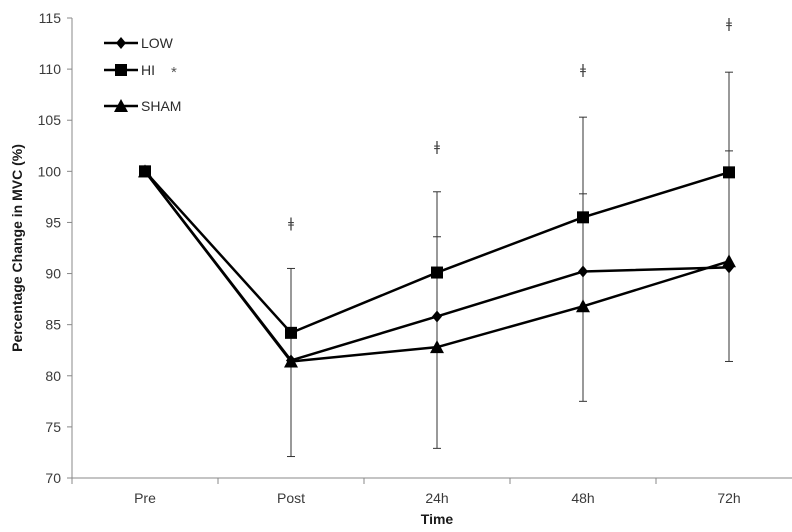 This screenshot has width=792, height=532. I want to click on y-tick-label: 115, so click(50, 18).